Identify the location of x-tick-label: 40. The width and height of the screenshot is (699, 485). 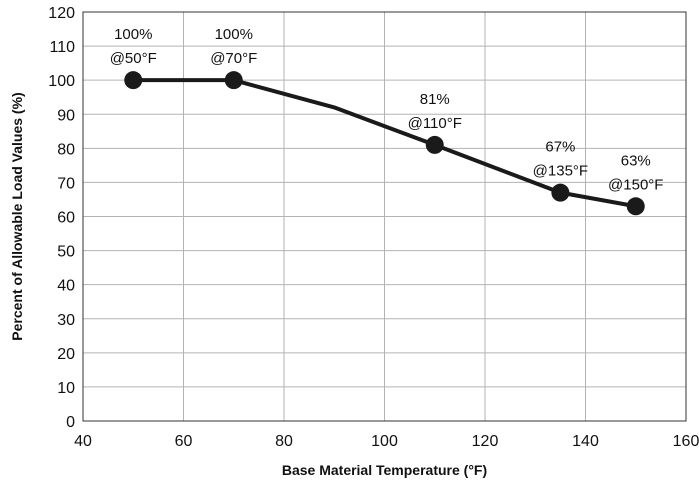
(83, 441).